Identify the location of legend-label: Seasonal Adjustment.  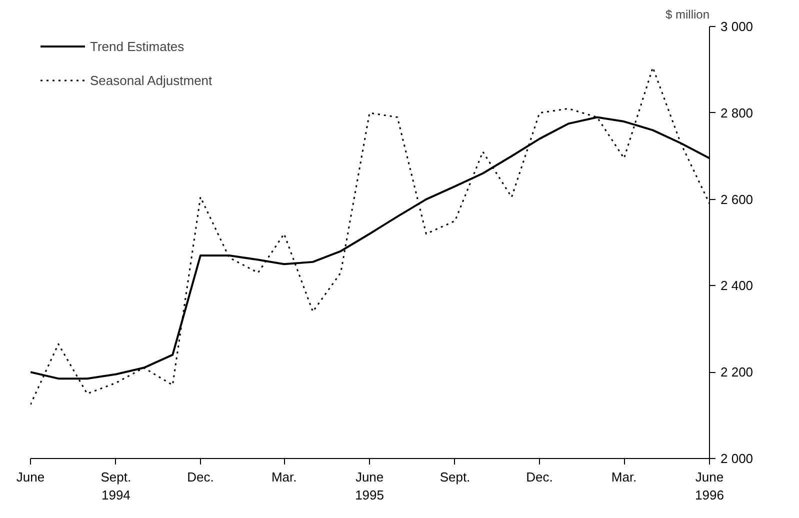
(151, 80).